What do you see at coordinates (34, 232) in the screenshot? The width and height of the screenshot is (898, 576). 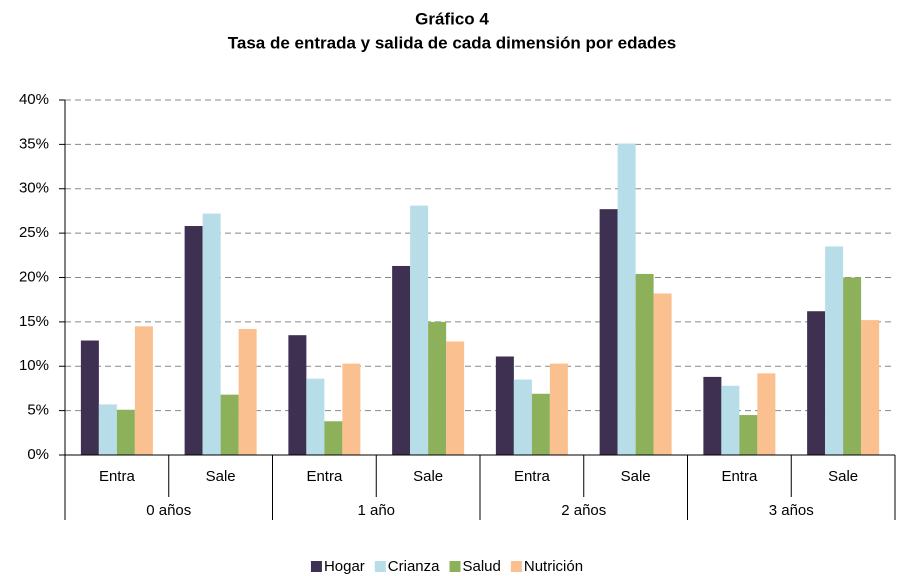 I see `y-tick-label: 25%` at bounding box center [34, 232].